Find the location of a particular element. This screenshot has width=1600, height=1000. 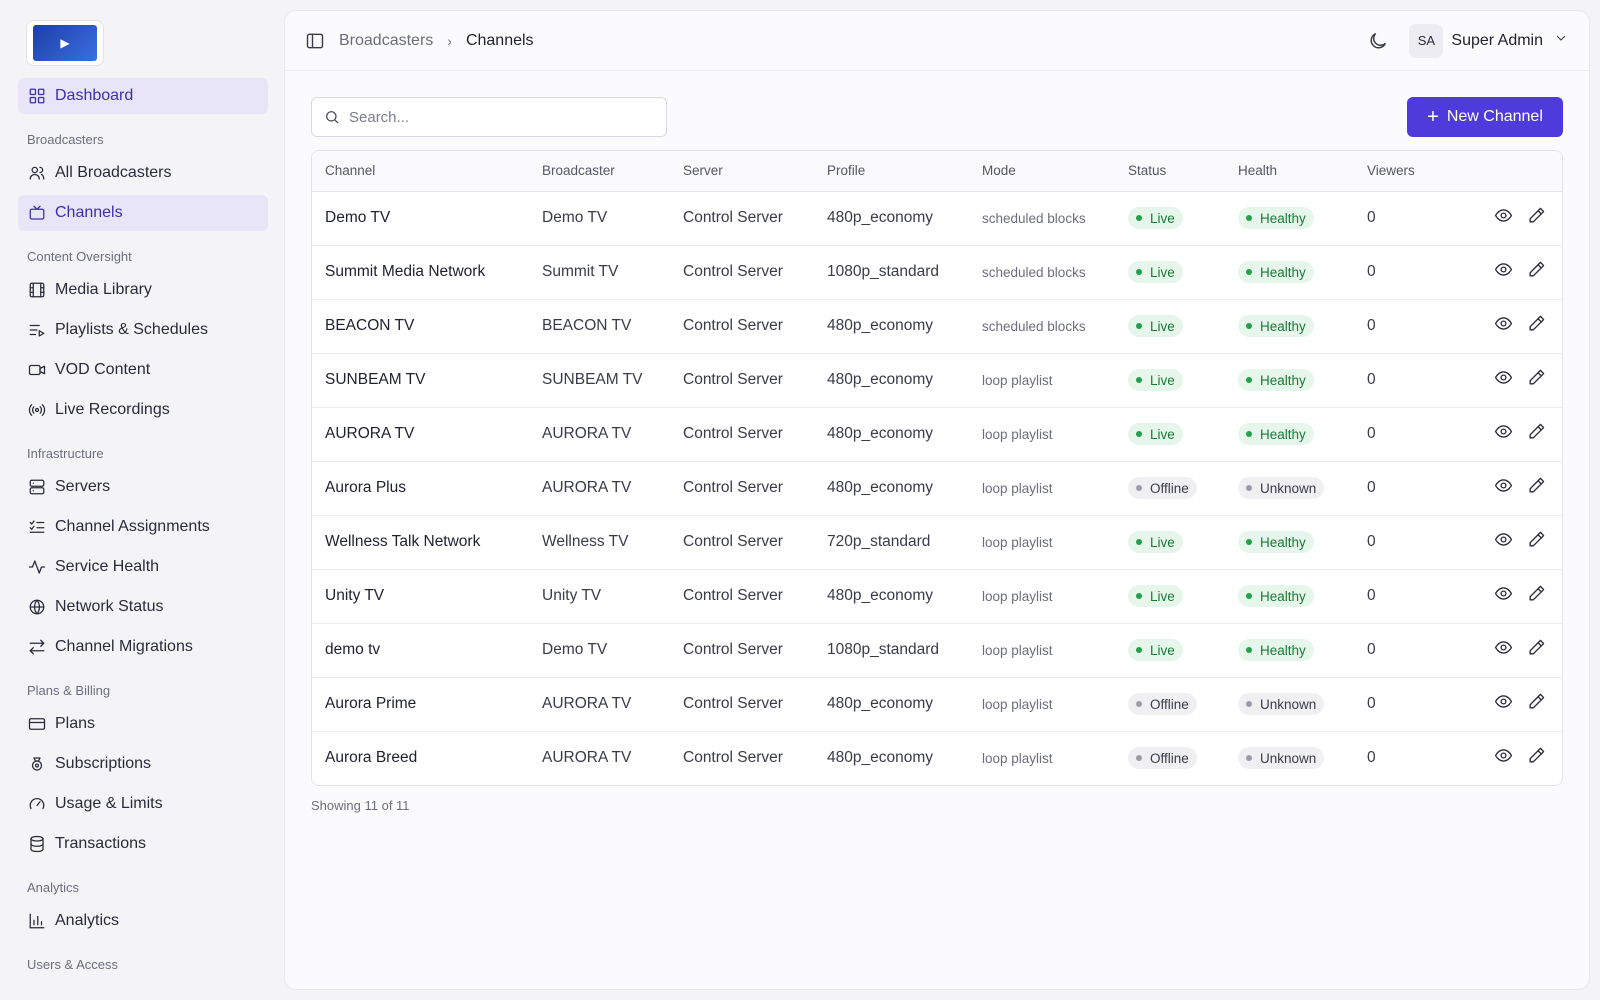

sidebar-item-channels: Channels is located at coordinates (143, 213).